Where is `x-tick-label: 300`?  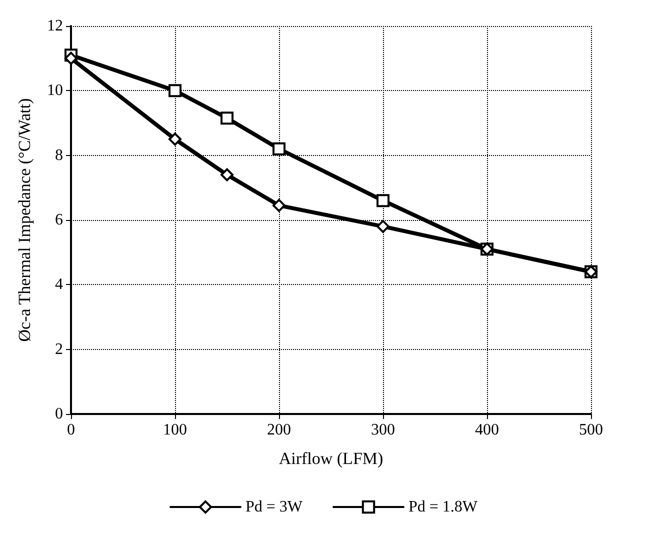
x-tick-label: 300 is located at coordinates (383, 430).